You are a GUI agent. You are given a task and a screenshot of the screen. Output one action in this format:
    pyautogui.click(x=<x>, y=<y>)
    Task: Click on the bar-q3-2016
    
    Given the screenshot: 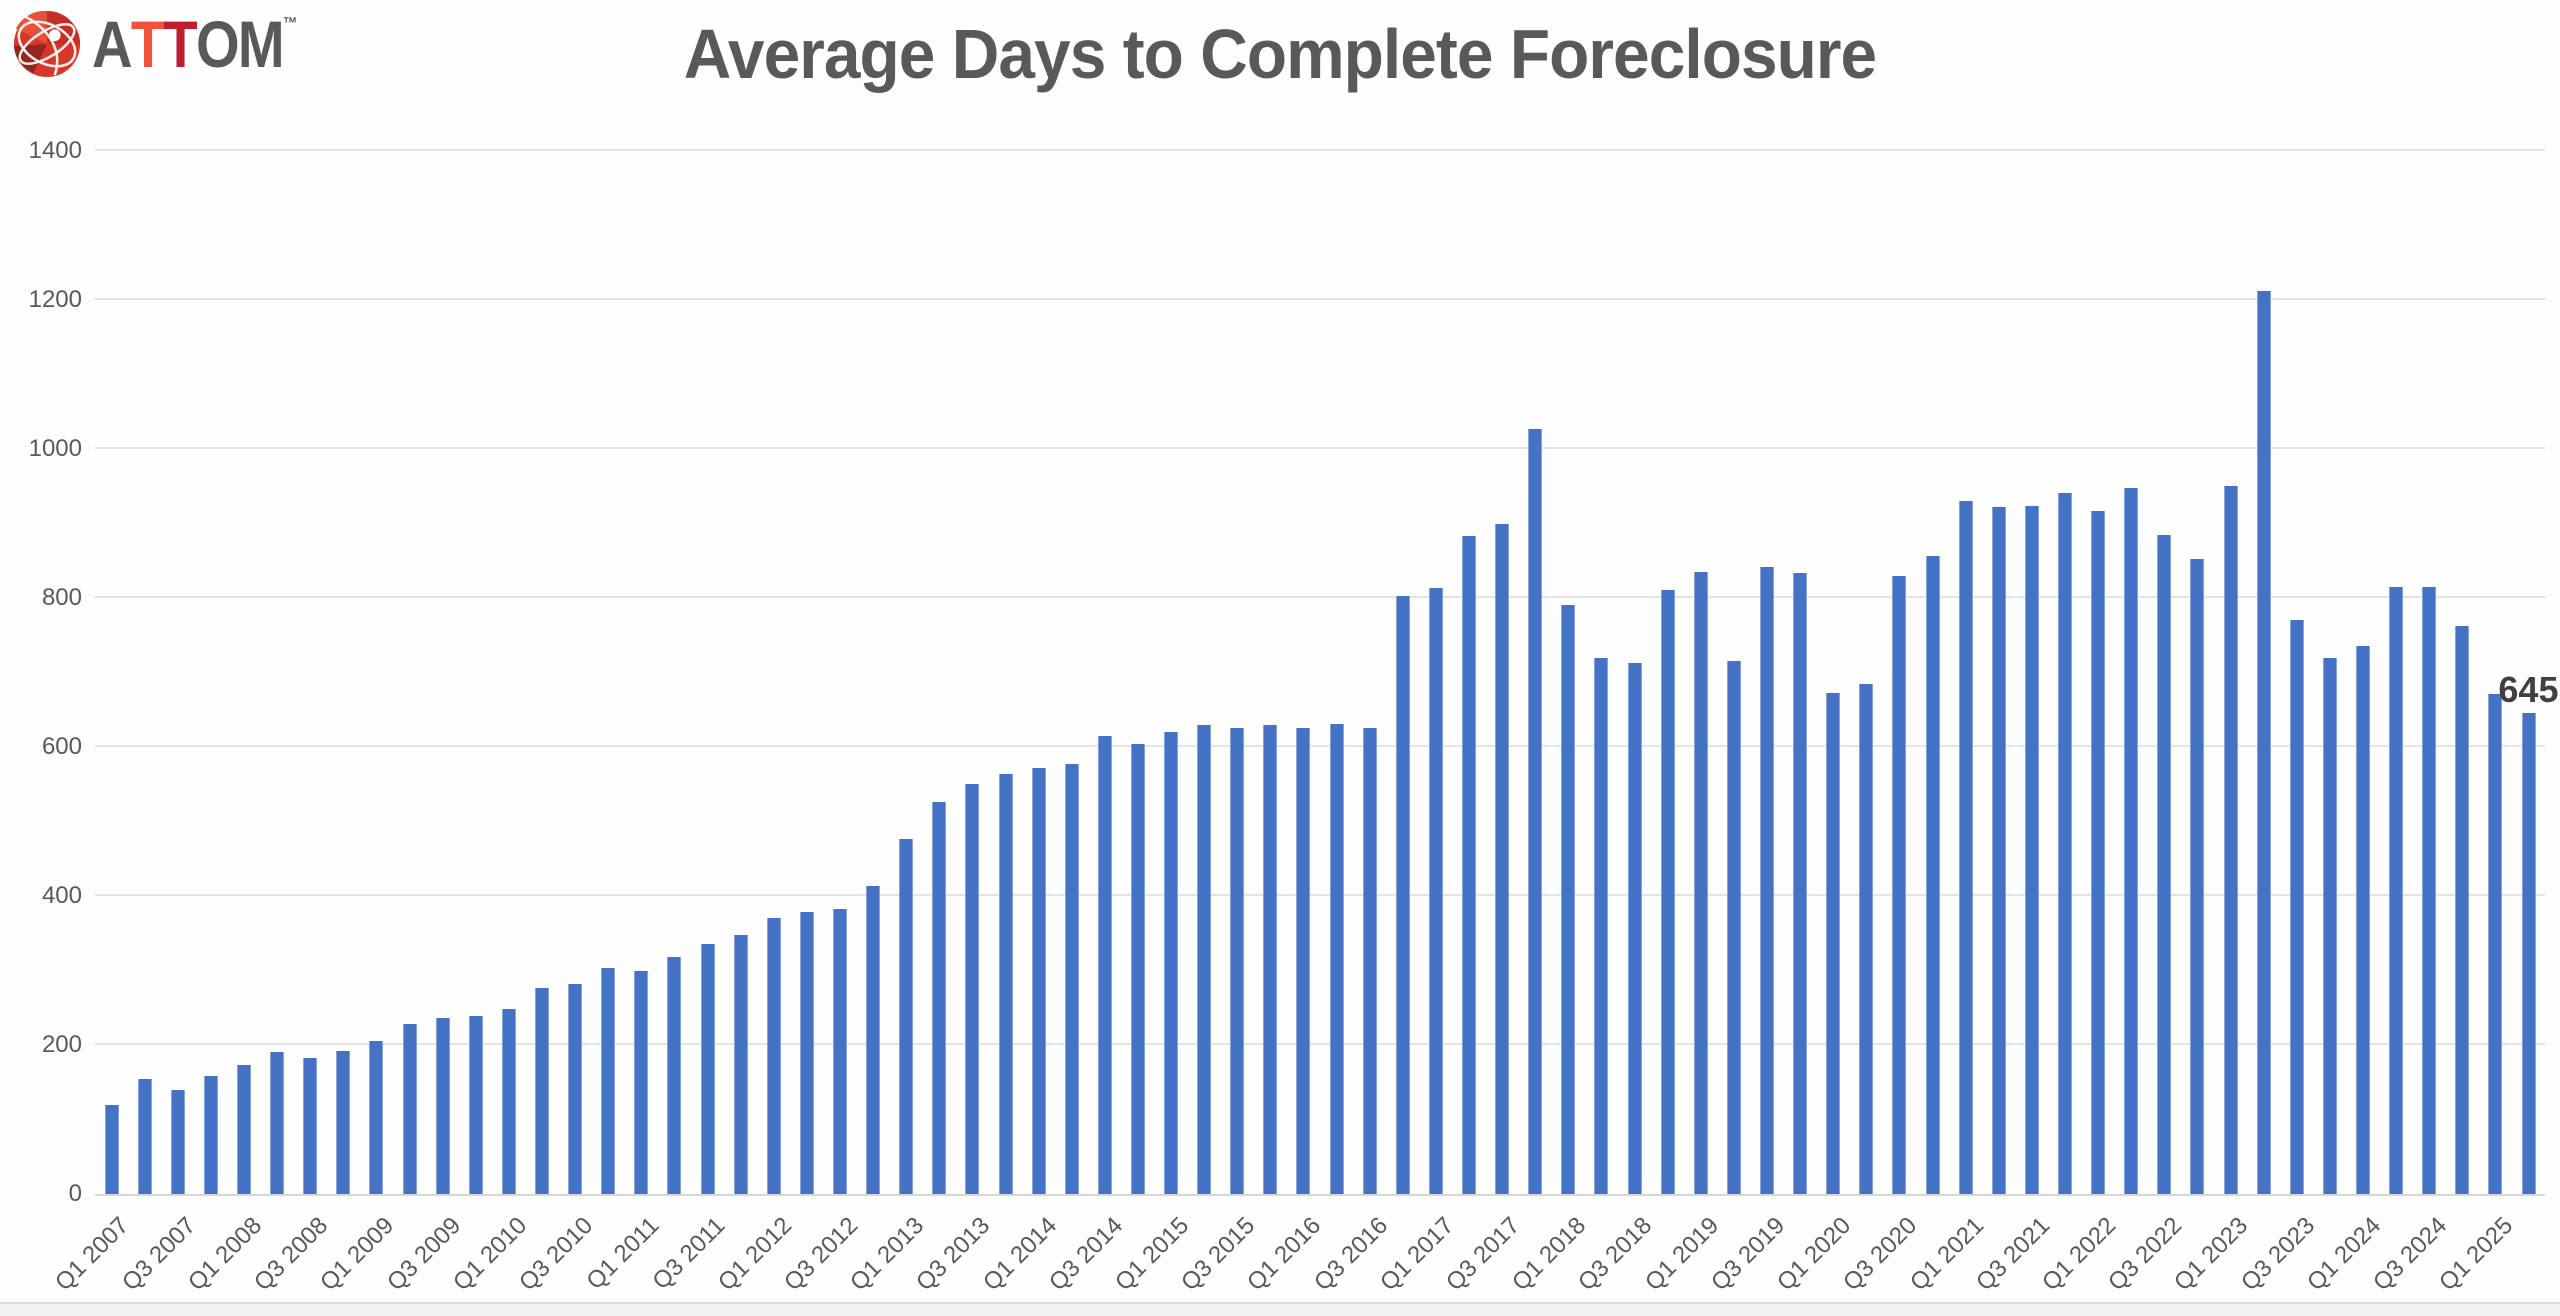 What is the action you would take?
    pyautogui.click(x=1369, y=961)
    